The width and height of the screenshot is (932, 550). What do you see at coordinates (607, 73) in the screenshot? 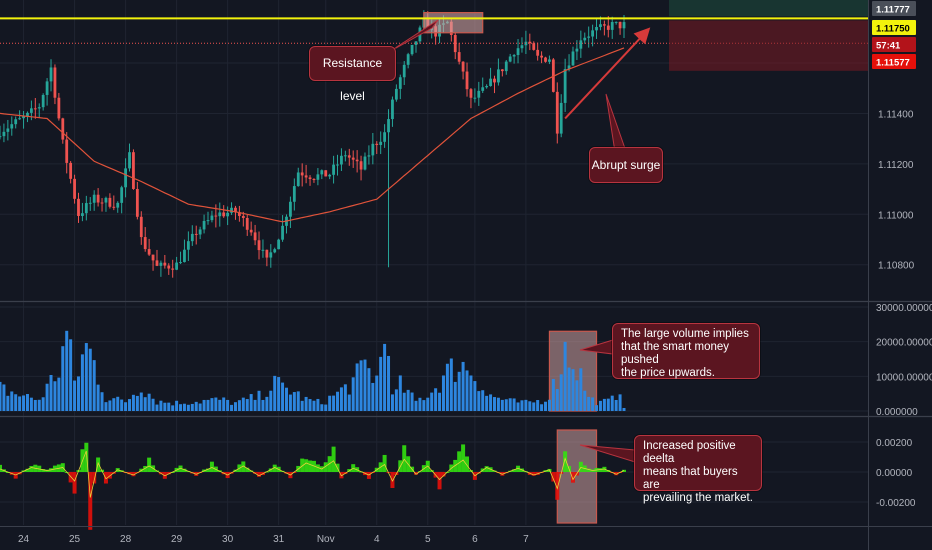
I see `surge-arrow` at bounding box center [607, 73].